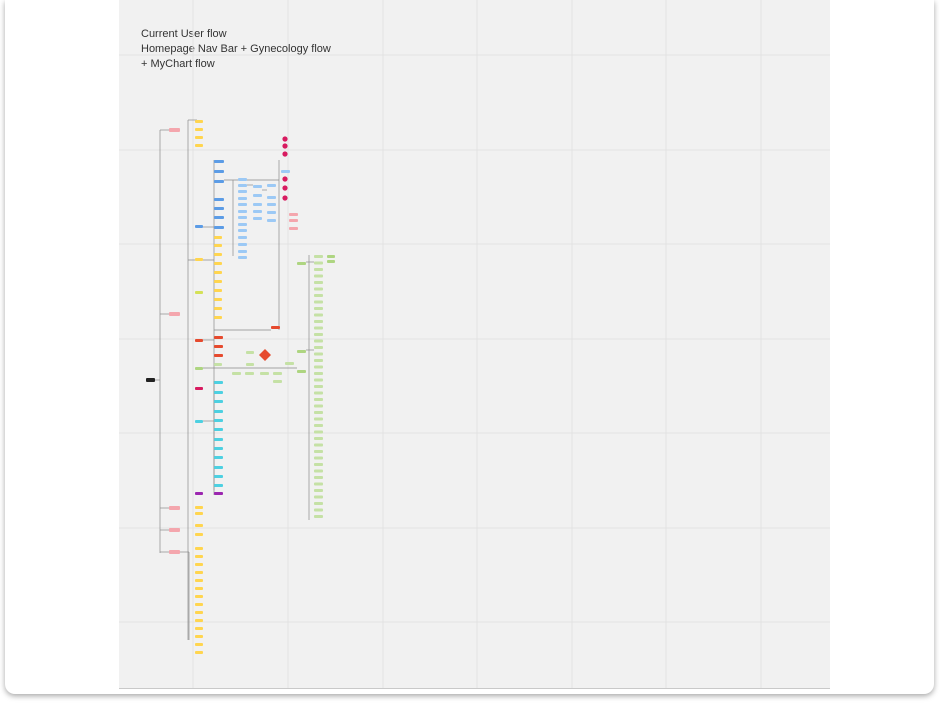  What do you see at coordinates (199, 226) in the screenshot?
I see `nav-node` at bounding box center [199, 226].